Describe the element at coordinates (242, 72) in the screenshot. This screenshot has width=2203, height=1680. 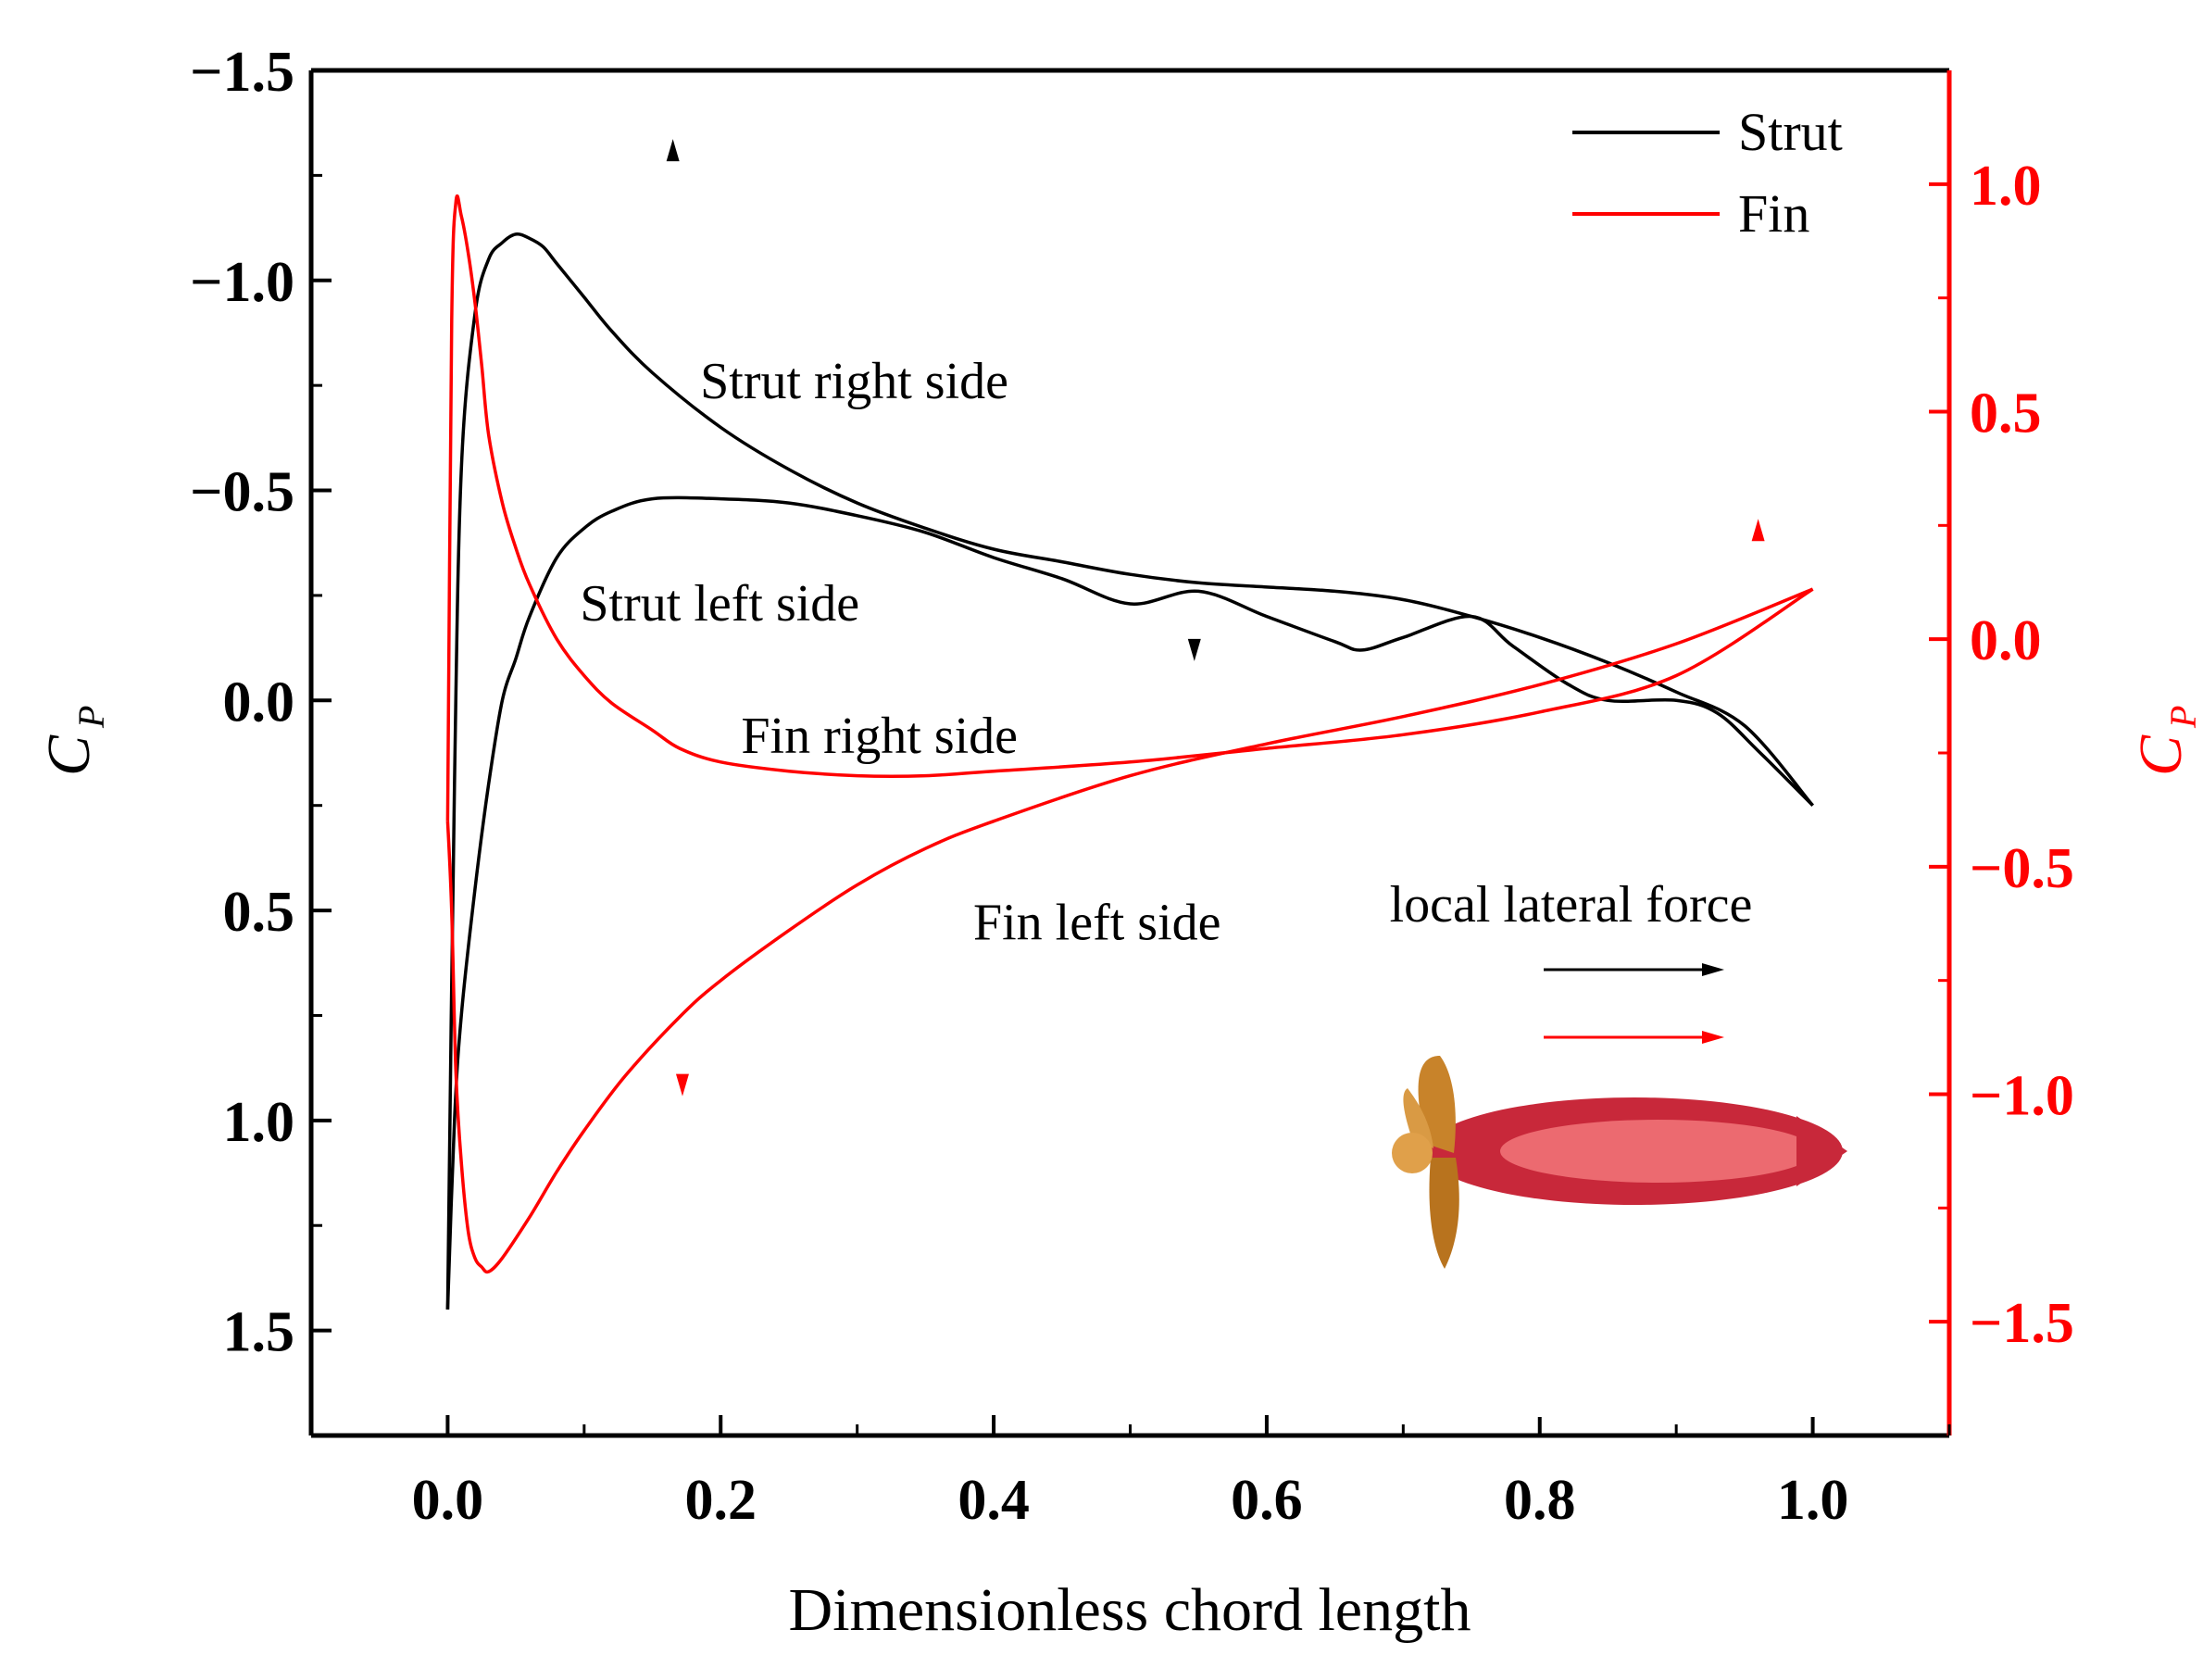
I see `y-left-tick-label: −1.5` at that location.